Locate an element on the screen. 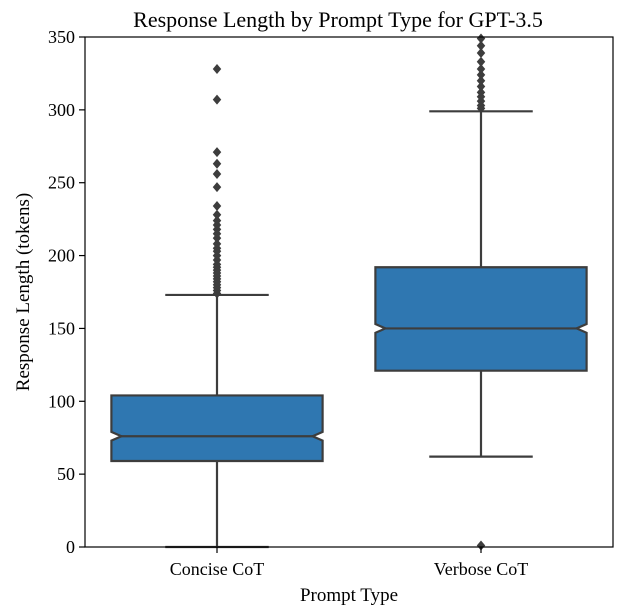 Image resolution: width=619 pixels, height=609 pixels. x-axis-label: Prompt Type is located at coordinates (349, 595).